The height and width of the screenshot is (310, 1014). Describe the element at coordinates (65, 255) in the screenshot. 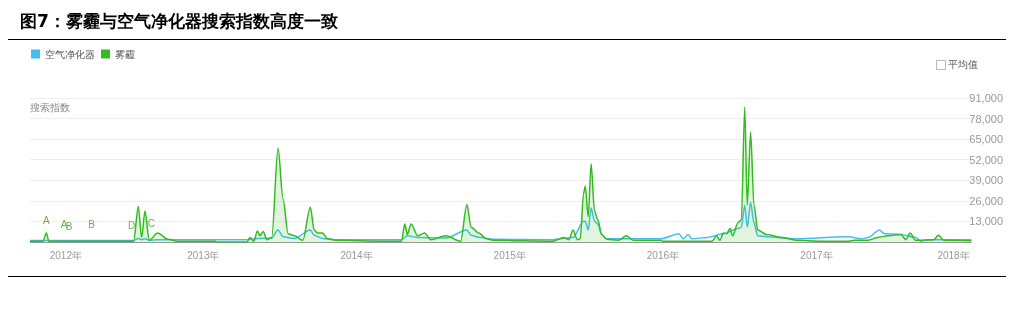

I see `x-tick-label: 2012年` at that location.